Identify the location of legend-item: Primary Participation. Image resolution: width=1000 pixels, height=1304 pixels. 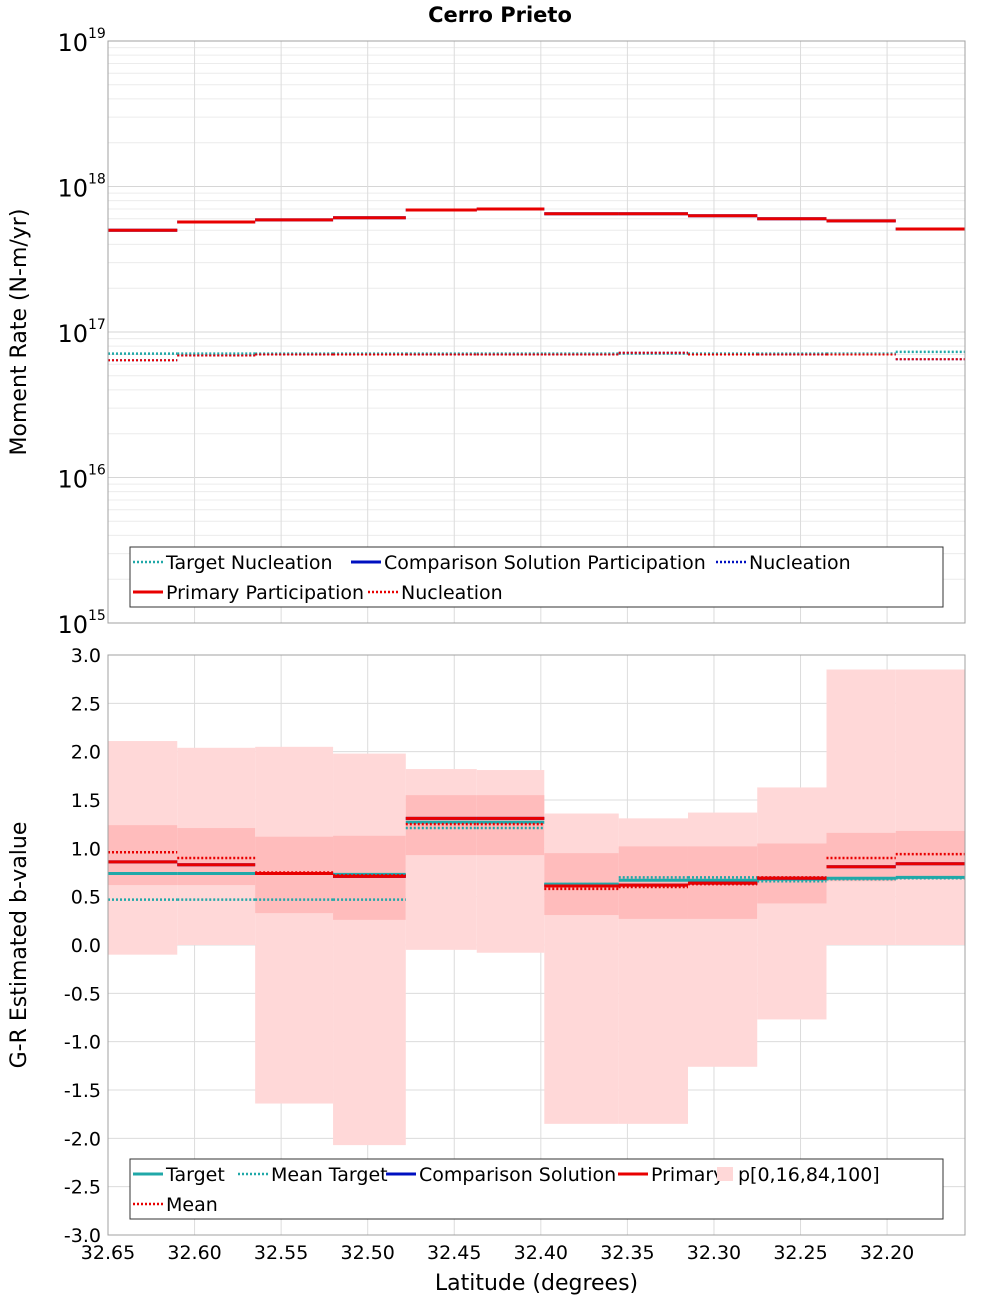
(248, 593).